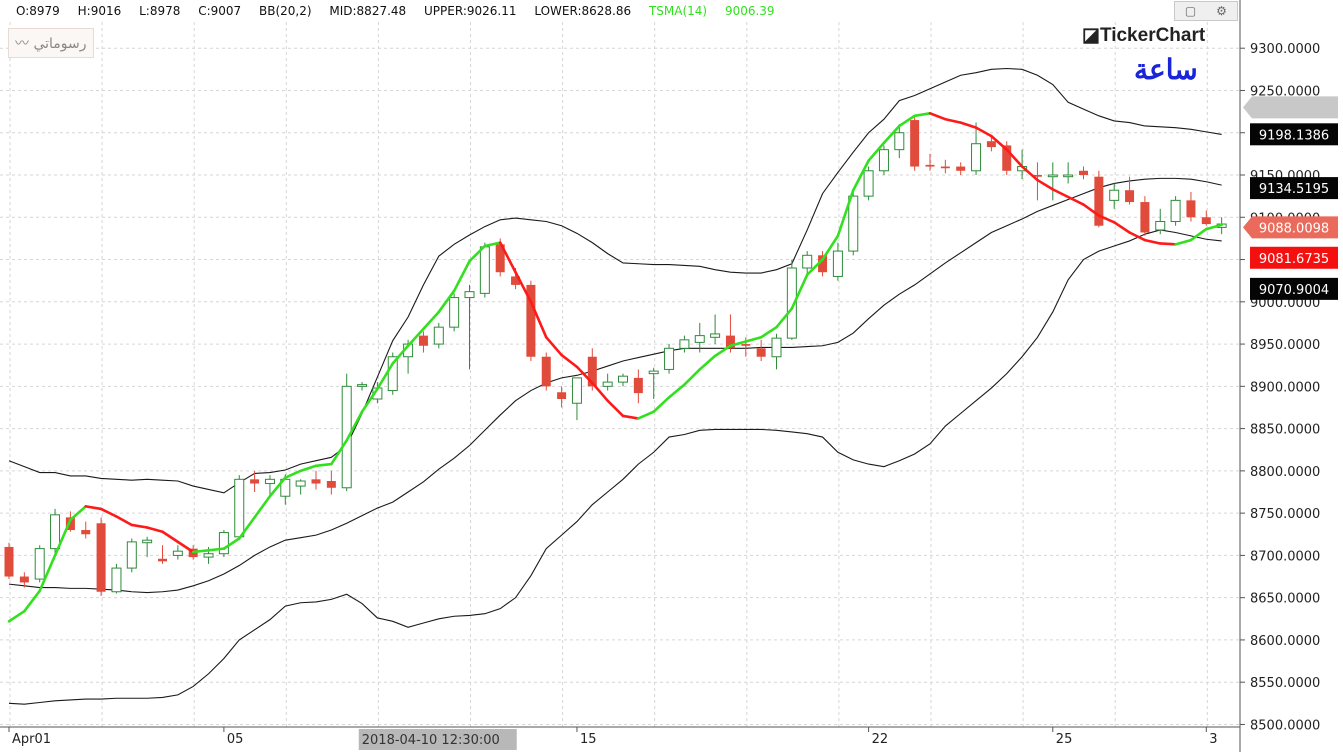 The width and height of the screenshot is (1343, 752). What do you see at coordinates (60, 44) in the screenshot?
I see `drawings-label: رسوماتي` at bounding box center [60, 44].